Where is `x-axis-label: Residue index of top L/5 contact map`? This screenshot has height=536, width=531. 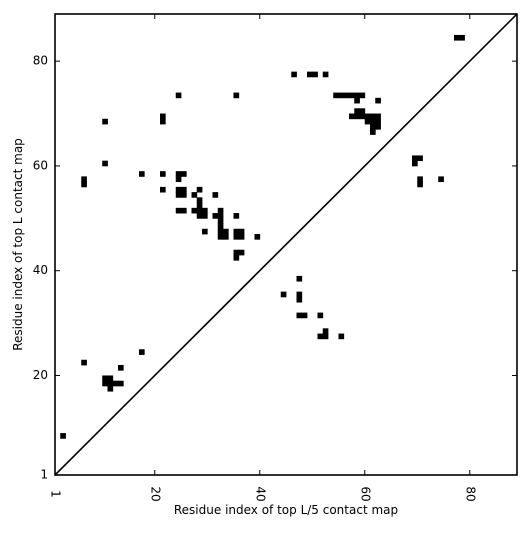
x-axis-label: Residue index of top L/5 contact map is located at coordinates (286, 510).